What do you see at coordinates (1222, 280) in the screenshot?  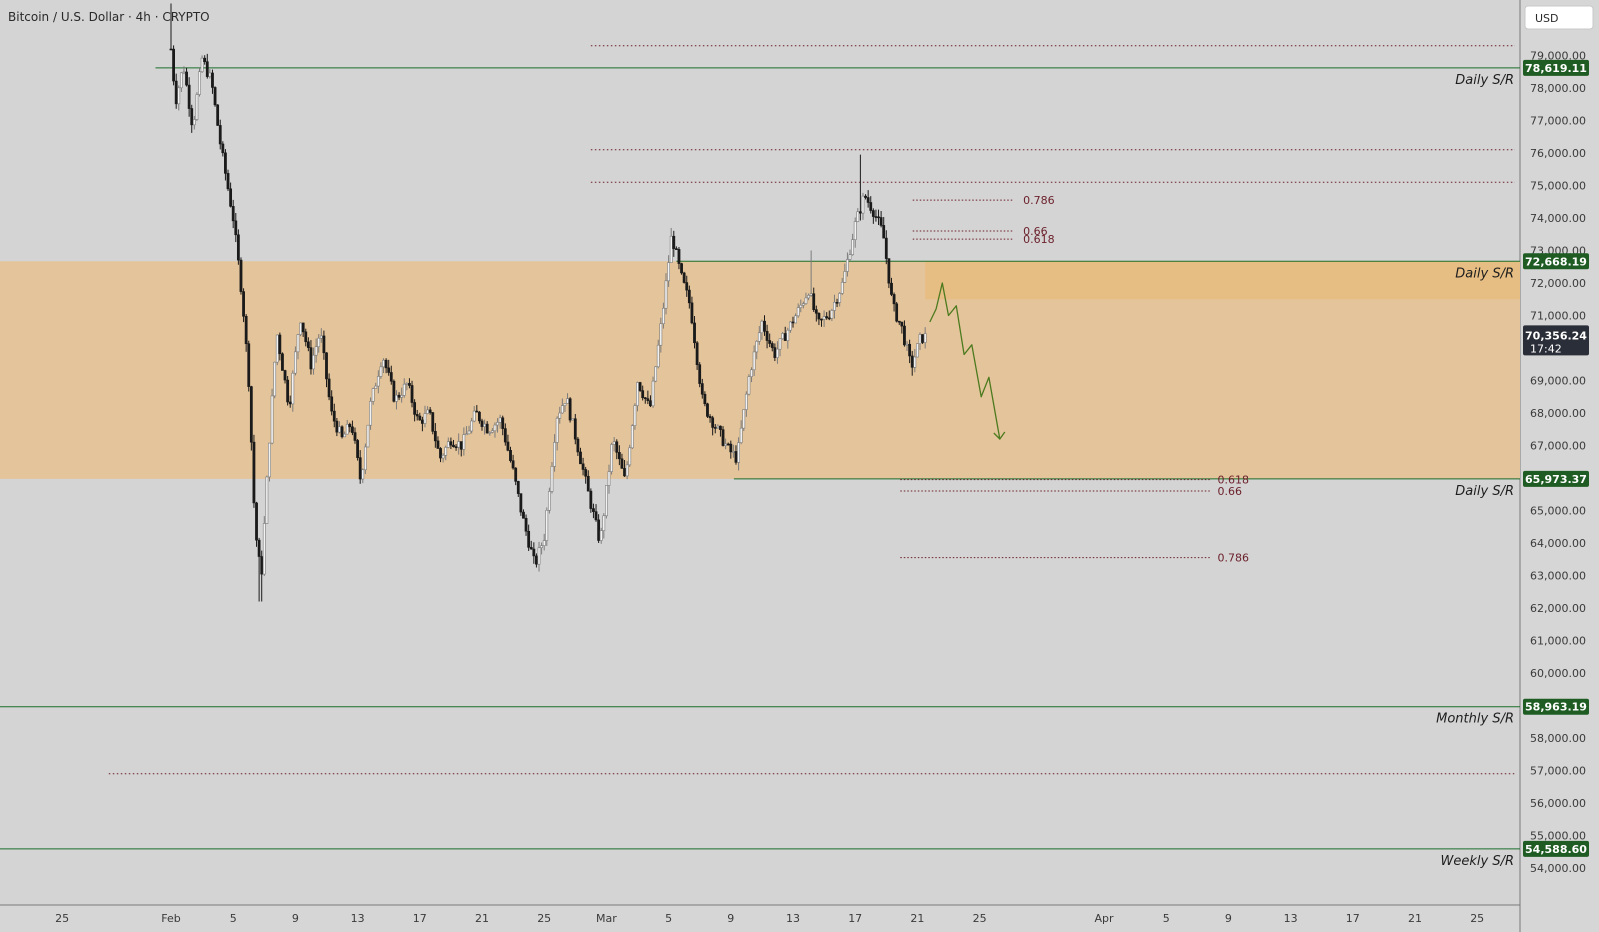 I see `zone-upper-band` at bounding box center [1222, 280].